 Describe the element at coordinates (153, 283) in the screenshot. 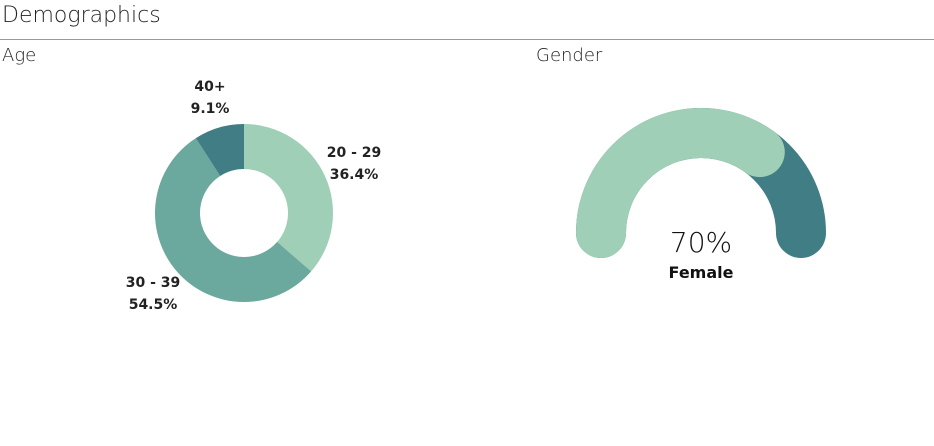

I see `slice-category-label: 30 - 39` at that location.